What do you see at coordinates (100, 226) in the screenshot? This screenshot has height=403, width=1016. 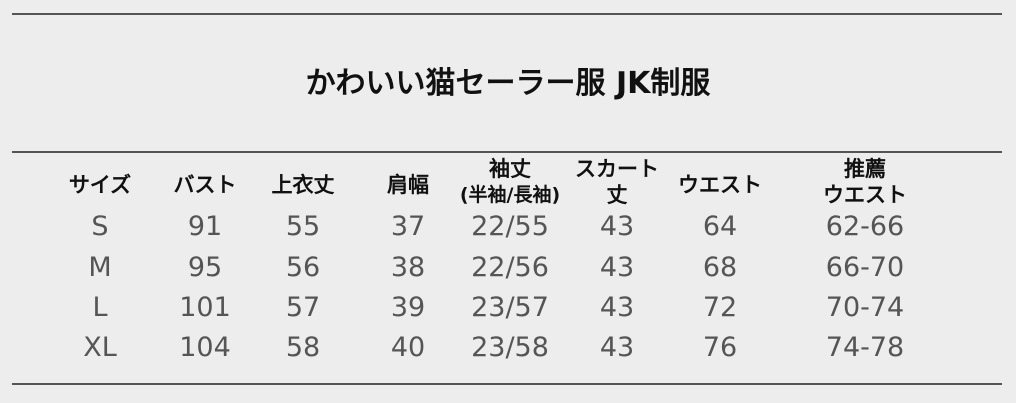 I see `table-cell: S` at bounding box center [100, 226].